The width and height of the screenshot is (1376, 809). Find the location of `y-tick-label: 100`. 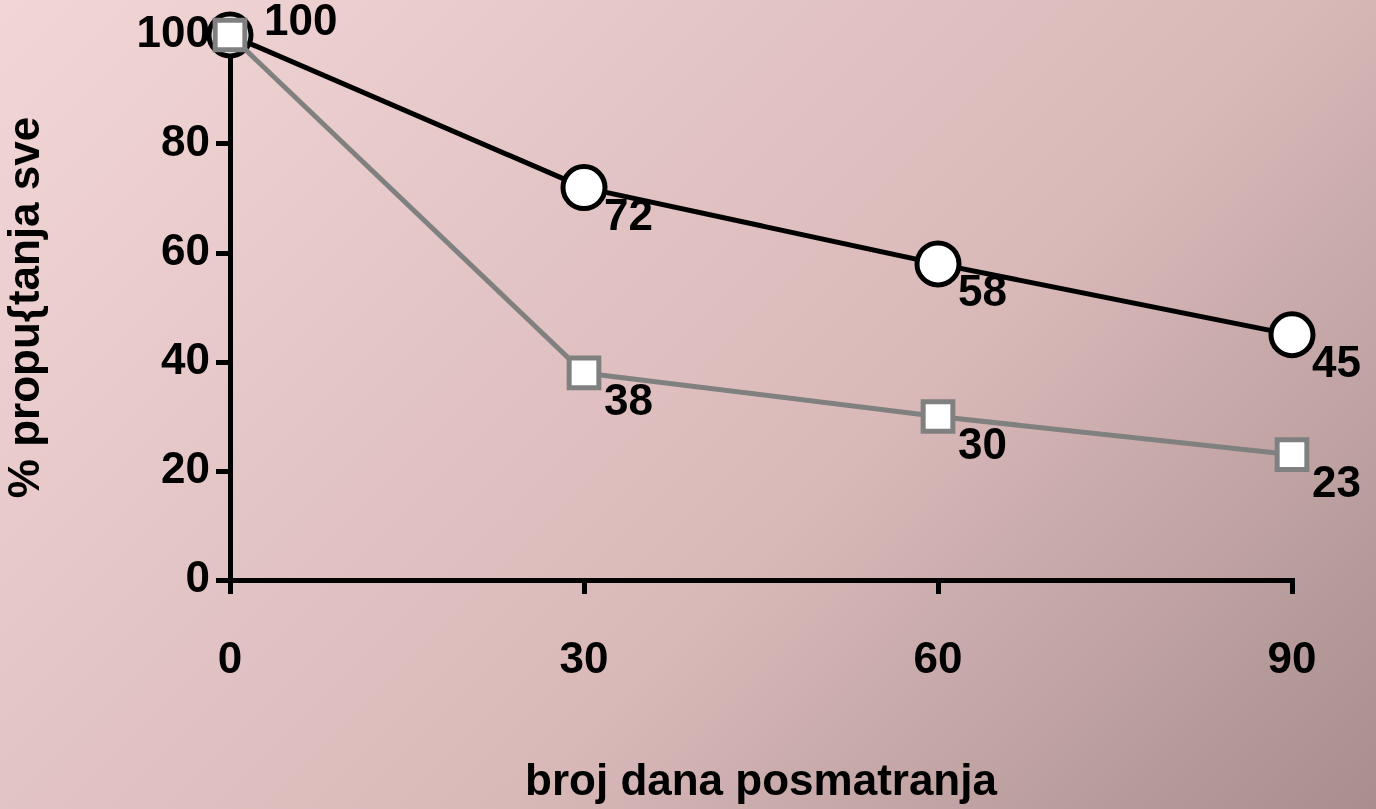

y-tick-label: 100 is located at coordinates (173, 32).